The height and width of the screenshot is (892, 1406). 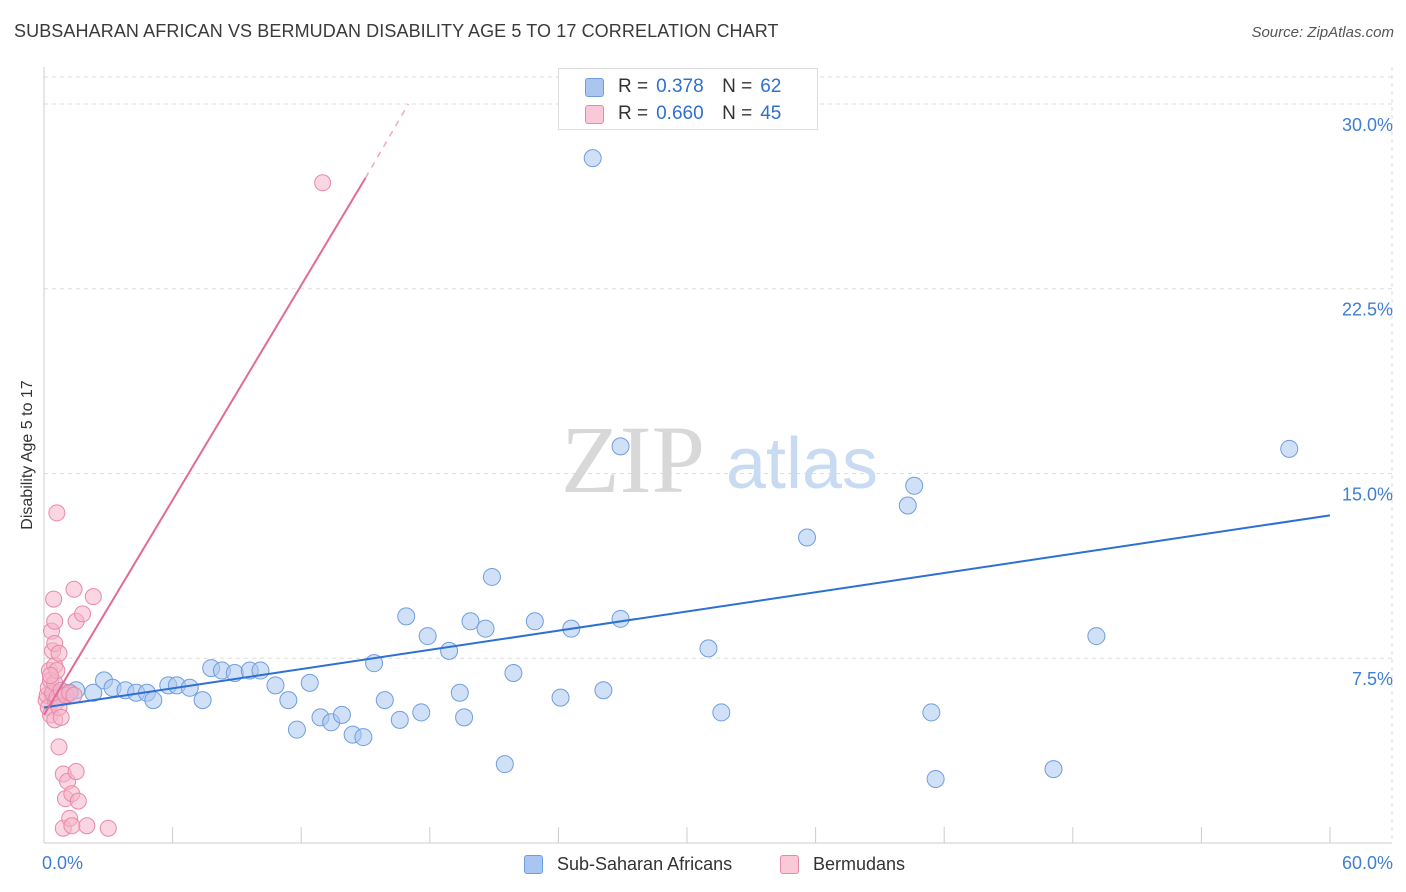 I want to click on legend-label: Sub-Saharan Africans, so click(x=645, y=863).